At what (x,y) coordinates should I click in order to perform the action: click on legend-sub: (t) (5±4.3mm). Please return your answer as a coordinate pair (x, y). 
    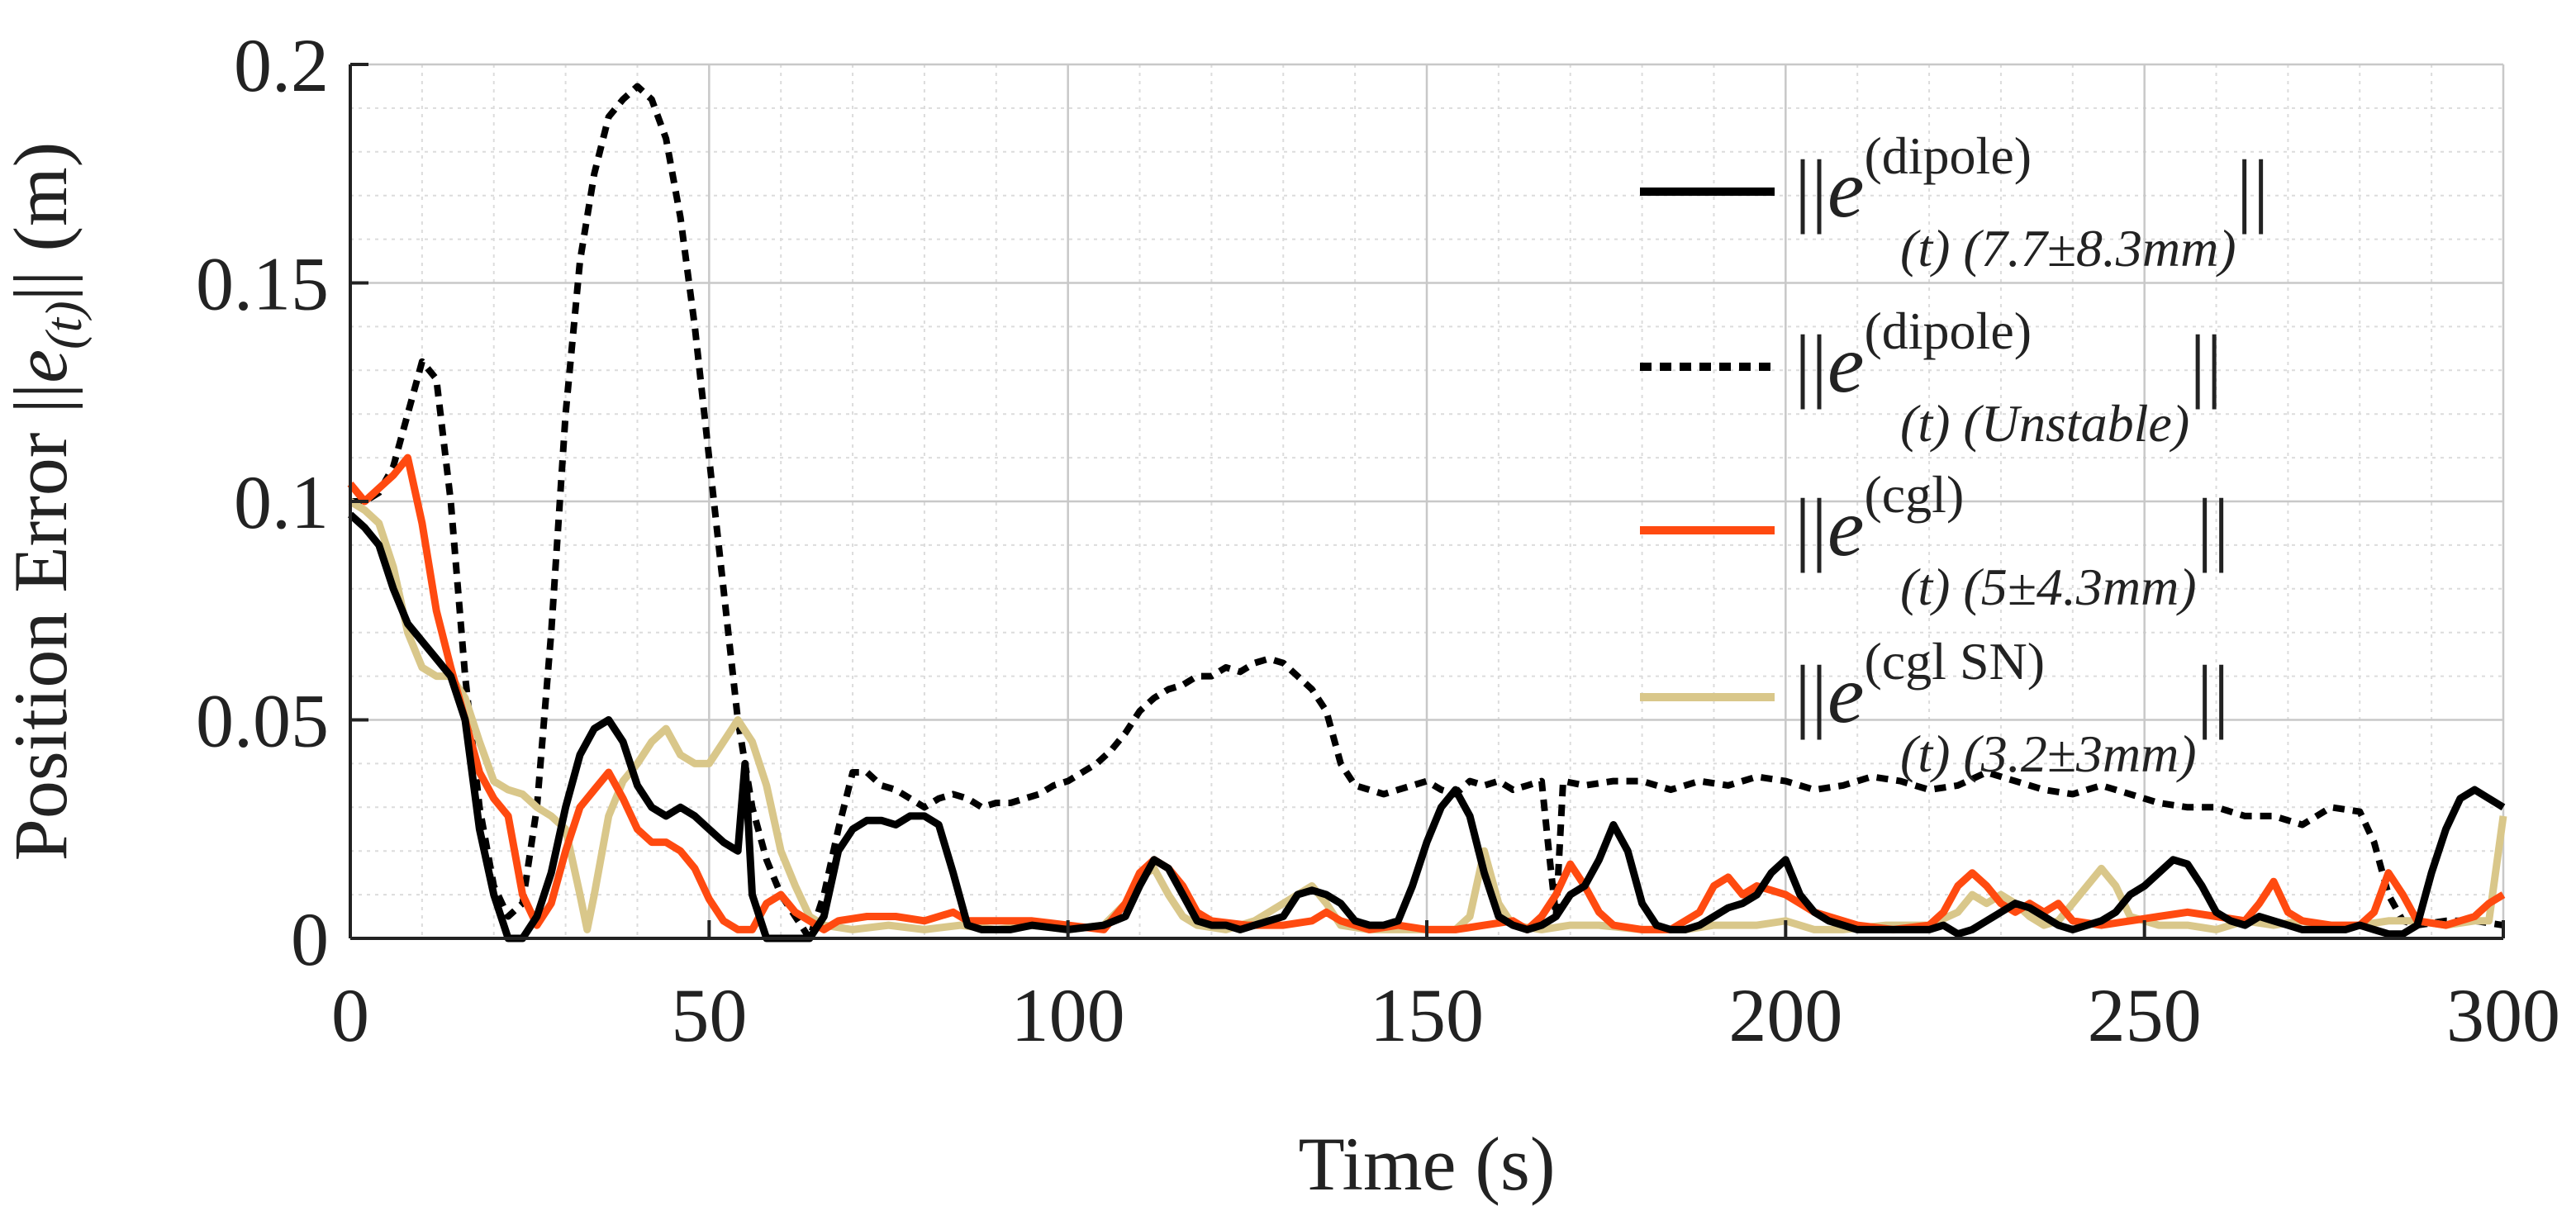
    Looking at the image, I should click on (2048, 587).